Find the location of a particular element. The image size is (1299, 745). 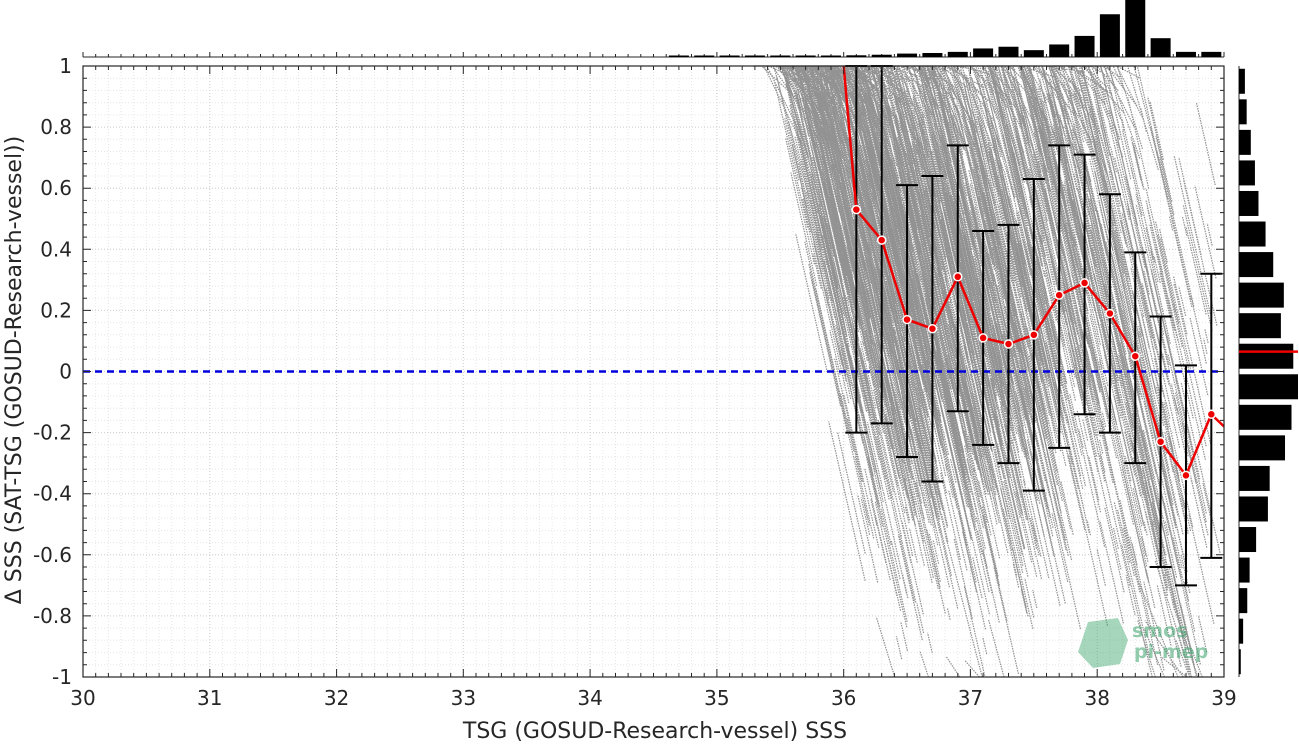

x-tick-label: 34 is located at coordinates (589, 698).